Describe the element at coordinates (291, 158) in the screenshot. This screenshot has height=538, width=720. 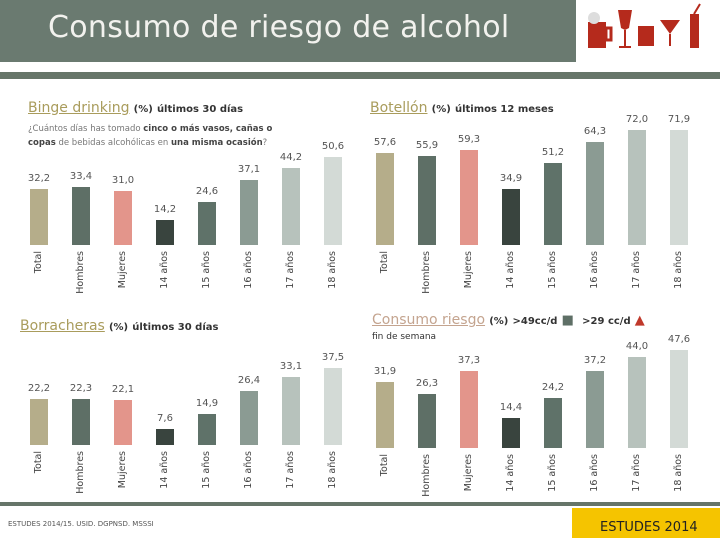
I see `data-label: 44,2` at that location.